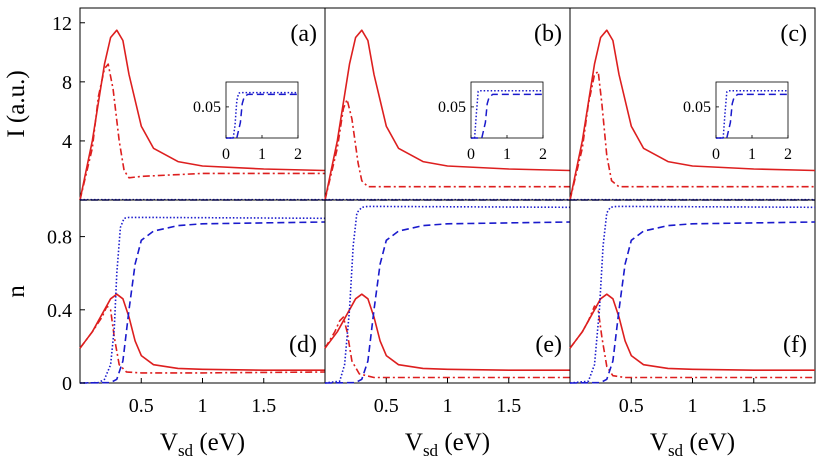 The width and height of the screenshot is (830, 459). I want to click on panel-label-c: (c), so click(793, 34).